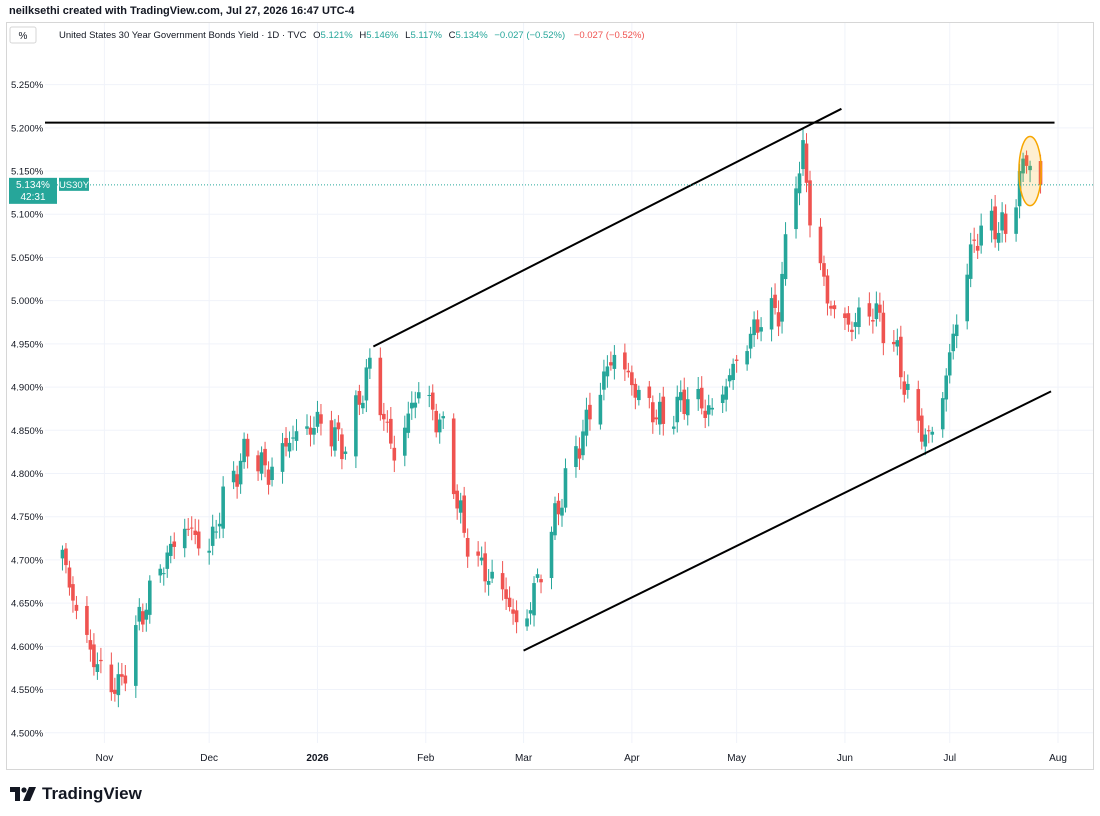 The image size is (1100, 816). What do you see at coordinates (76, 794) in the screenshot?
I see `footer-logo: TradingView` at bounding box center [76, 794].